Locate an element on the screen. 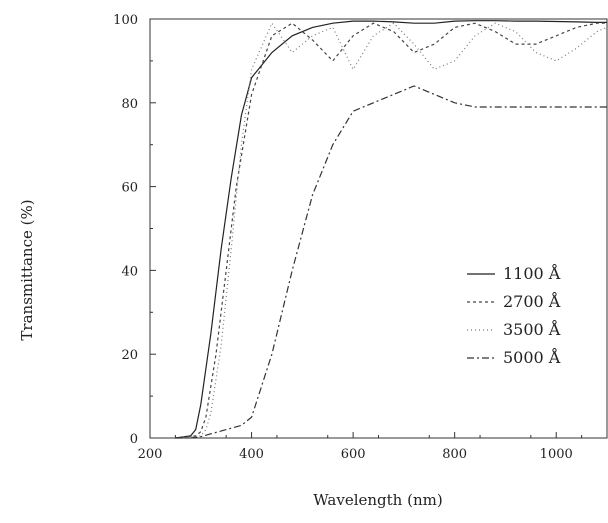 The height and width of the screenshot is (523, 608). x-tick-label: 200 is located at coordinates (150, 454).